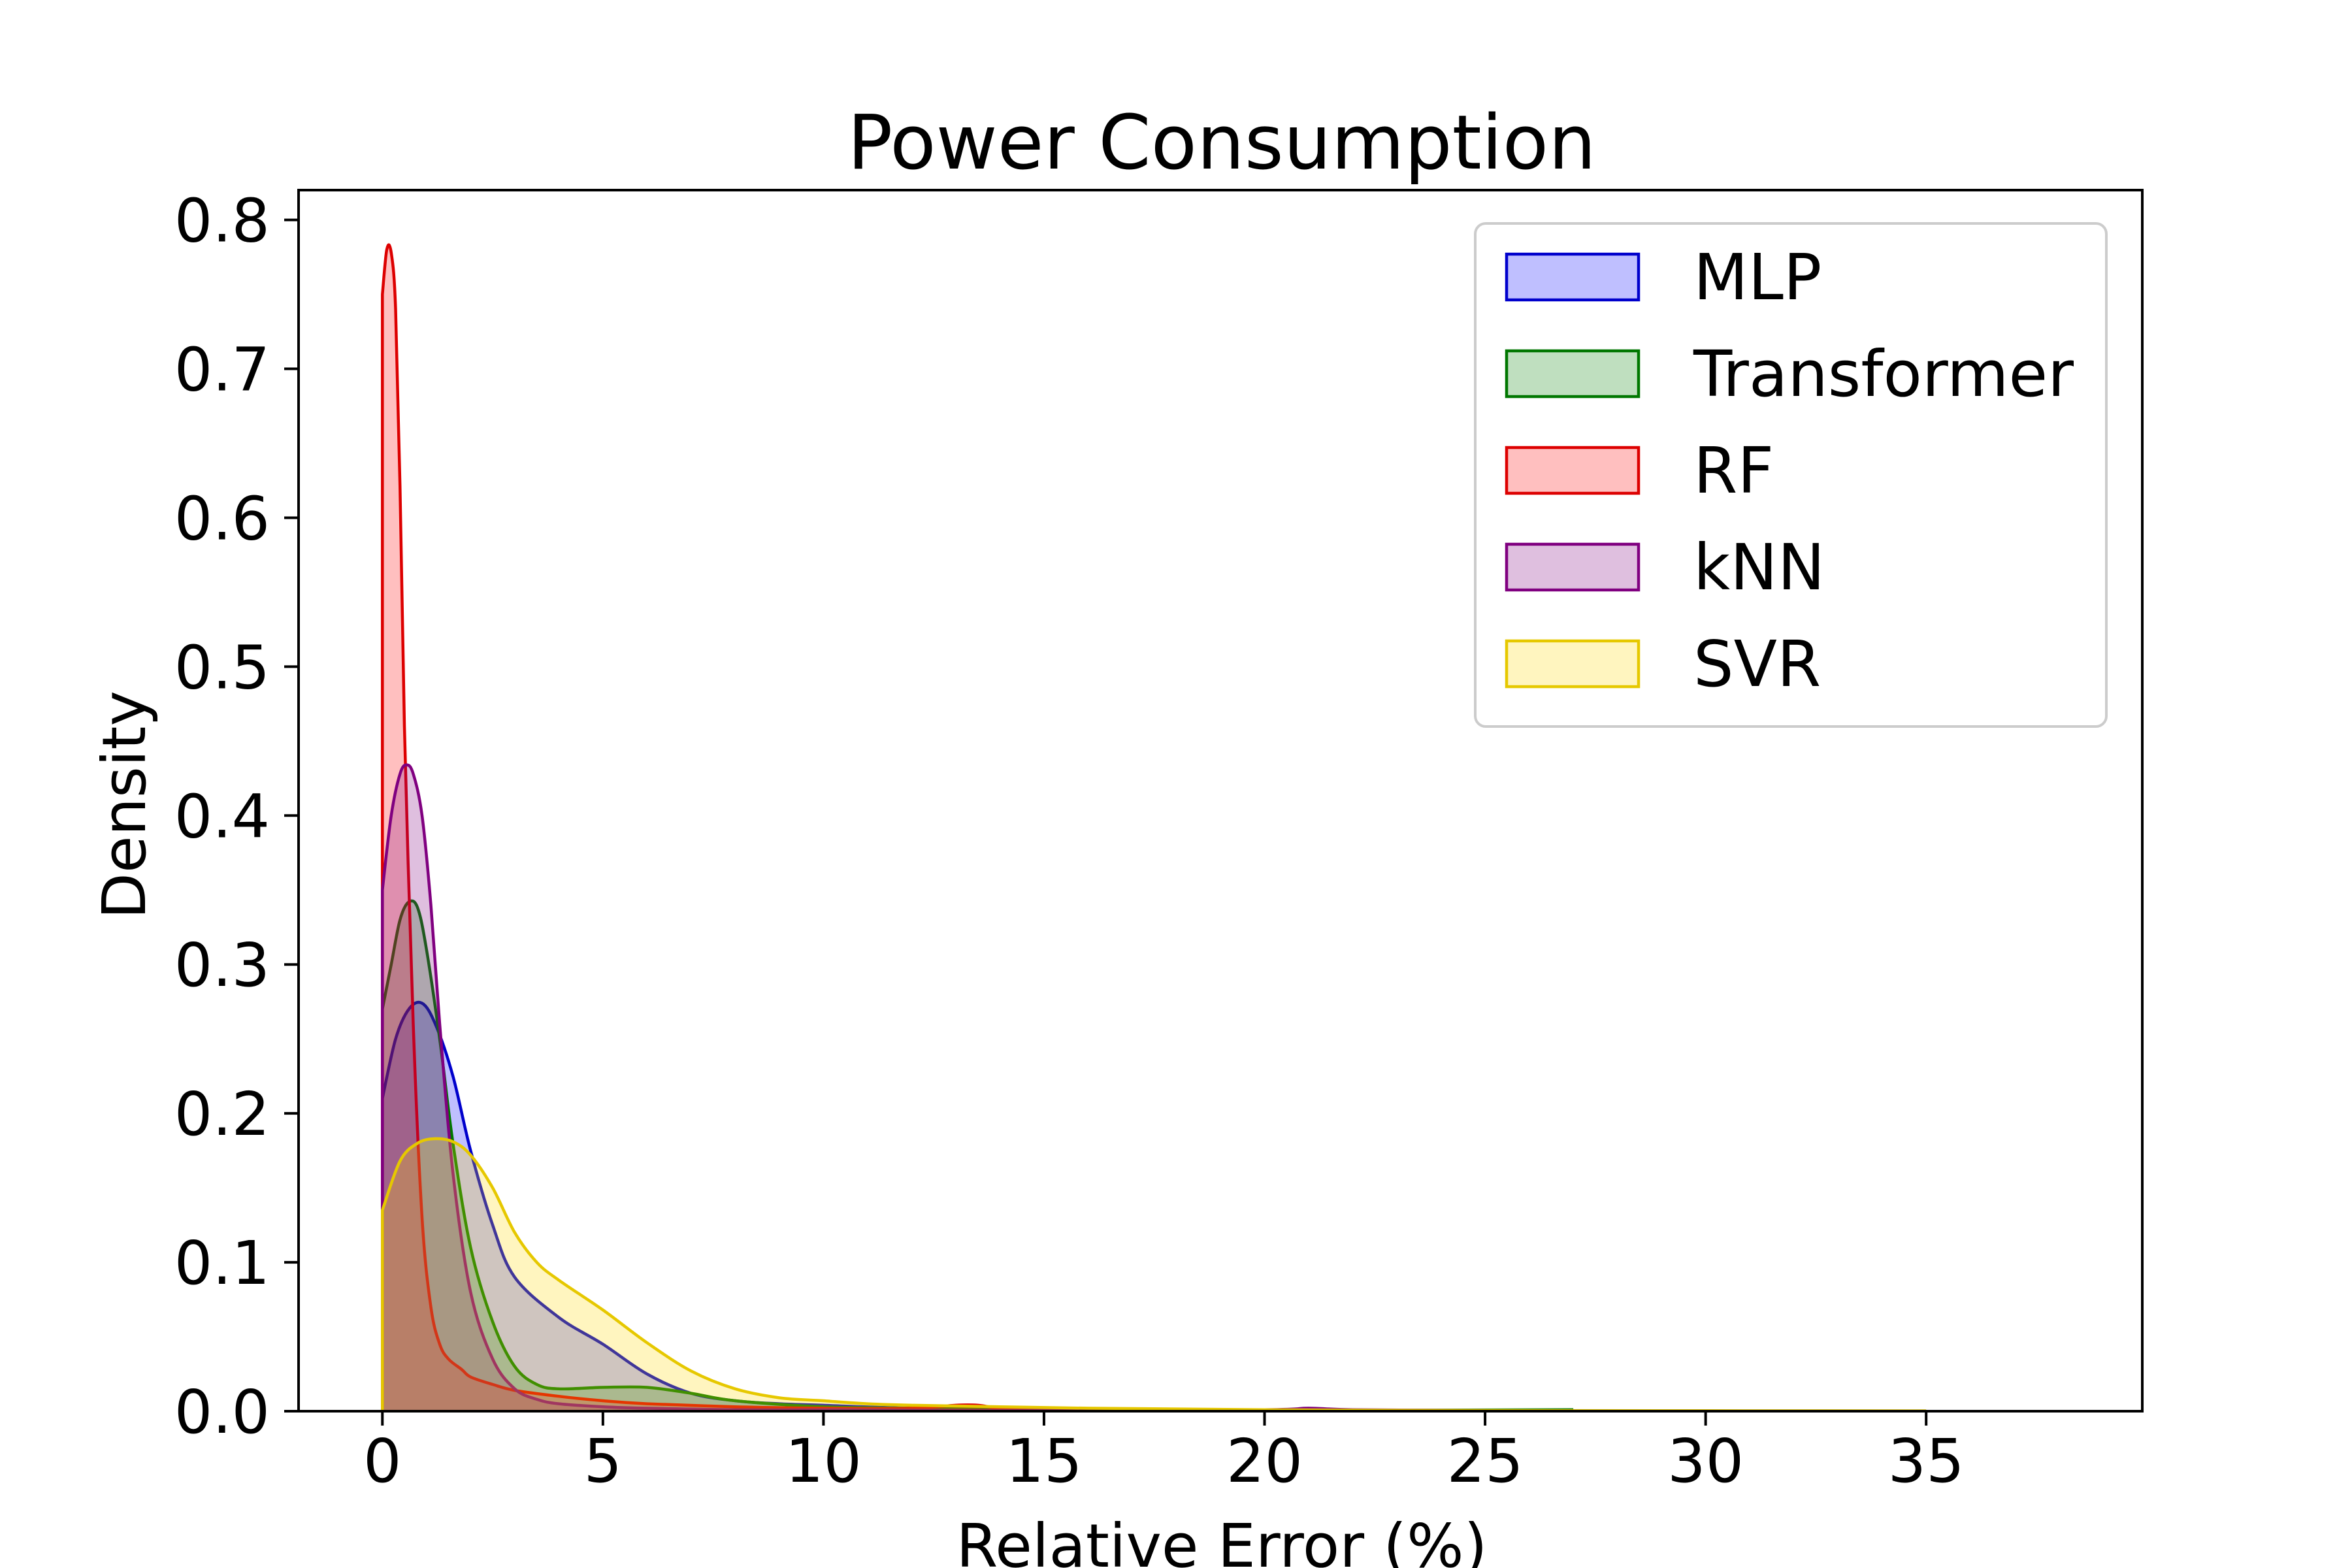 The image size is (2352, 1568). Describe the element at coordinates (124, 805) in the screenshot. I see `y-axis-label: Density` at that location.